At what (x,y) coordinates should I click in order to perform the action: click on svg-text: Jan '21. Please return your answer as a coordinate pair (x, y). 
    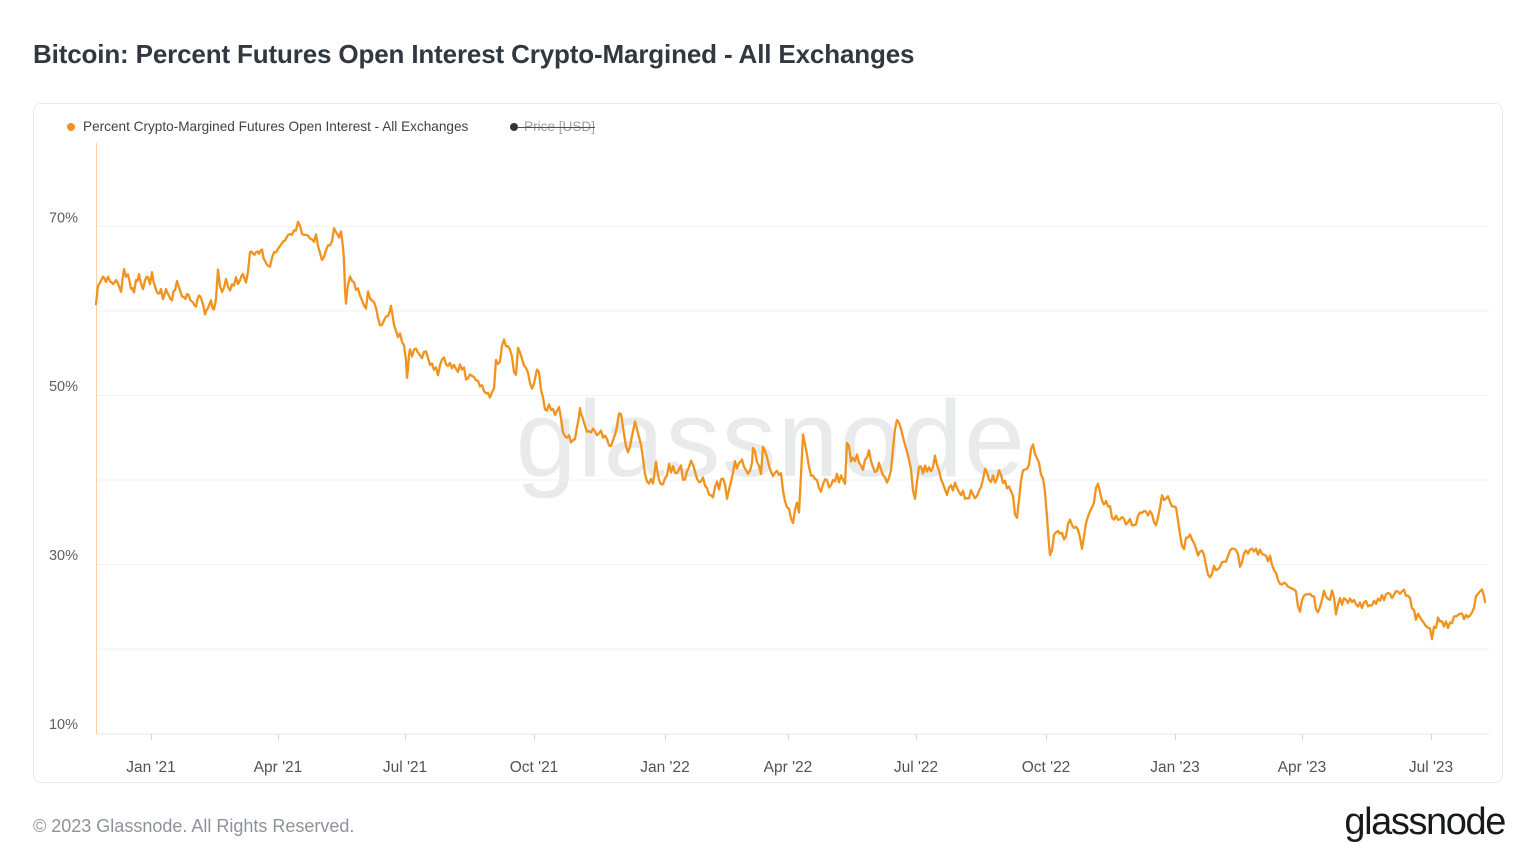
    Looking at the image, I should click on (151, 767).